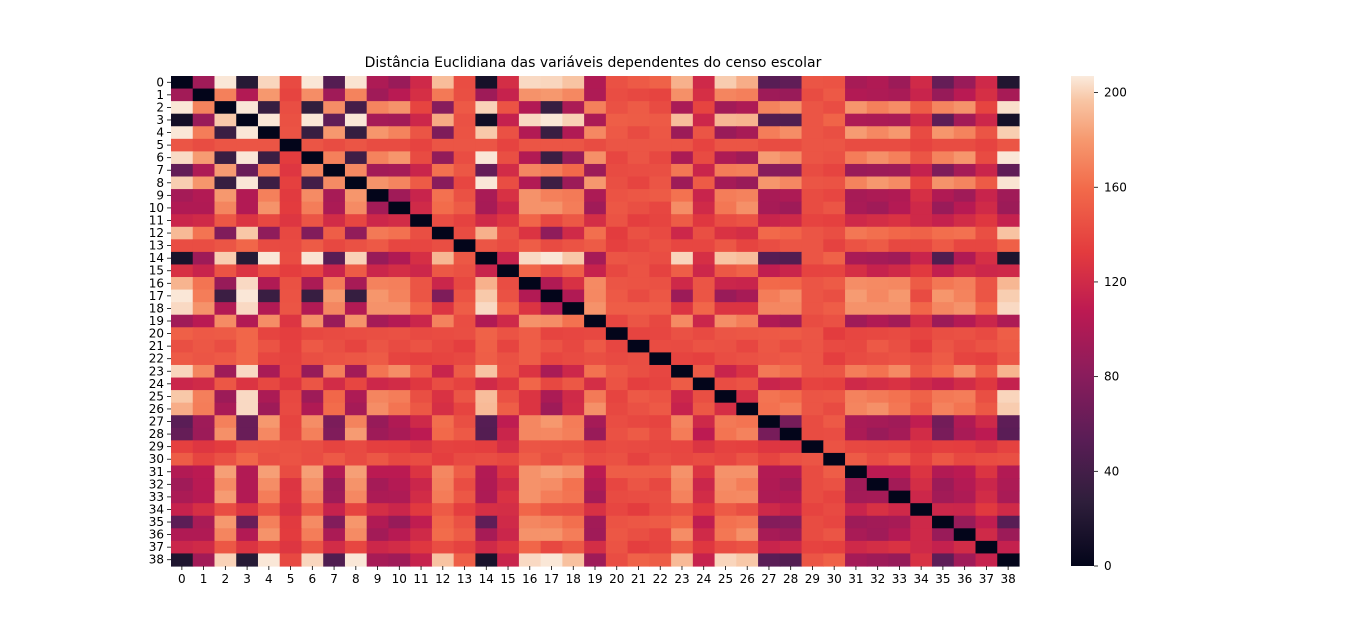  I want to click on y-tick-label: 8, so click(160, 183).